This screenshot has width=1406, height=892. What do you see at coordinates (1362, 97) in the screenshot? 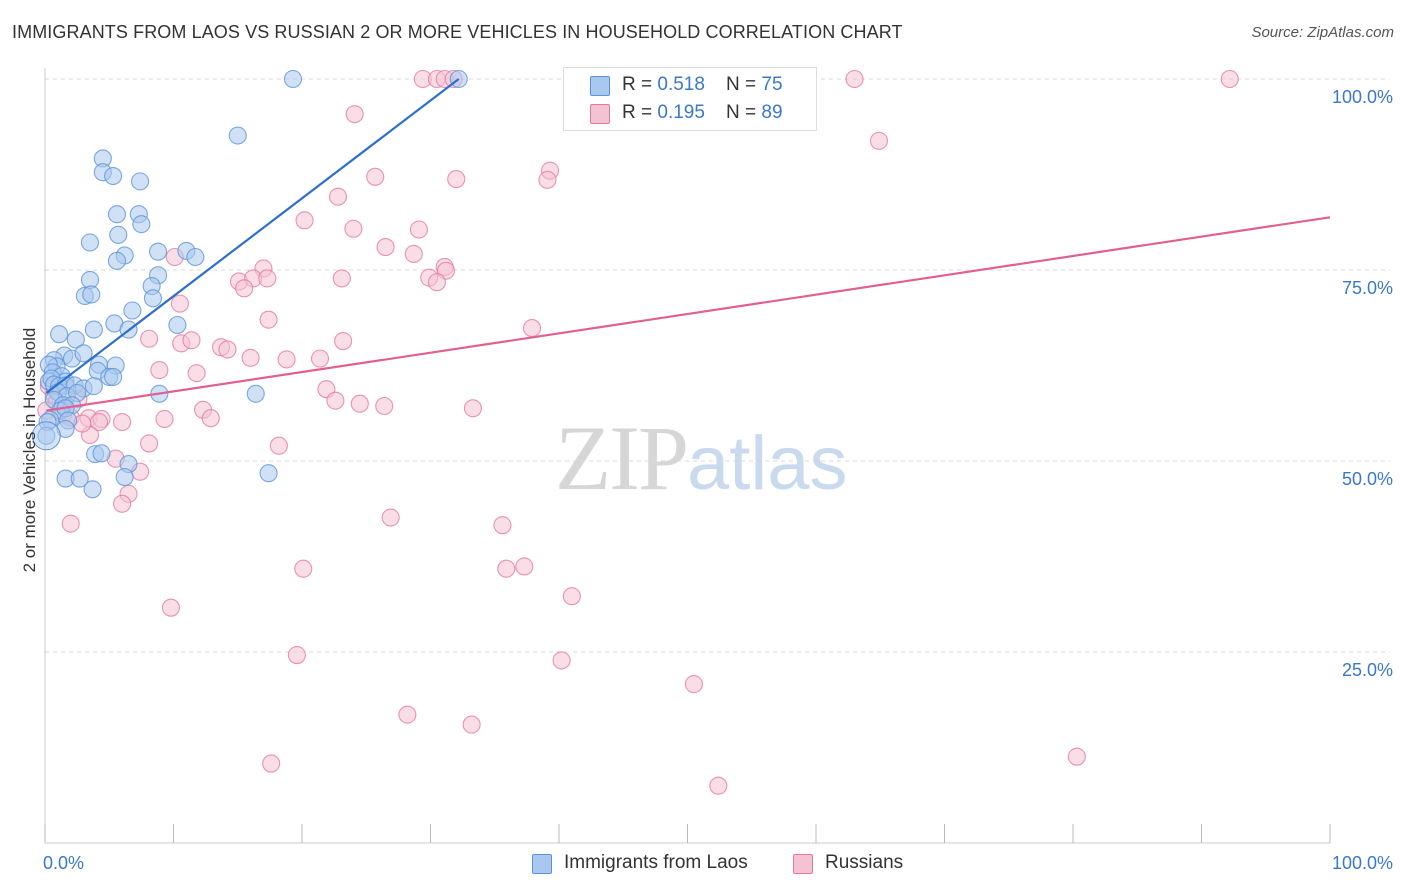
I see `y-tick-label: 100.0%` at bounding box center [1362, 97].